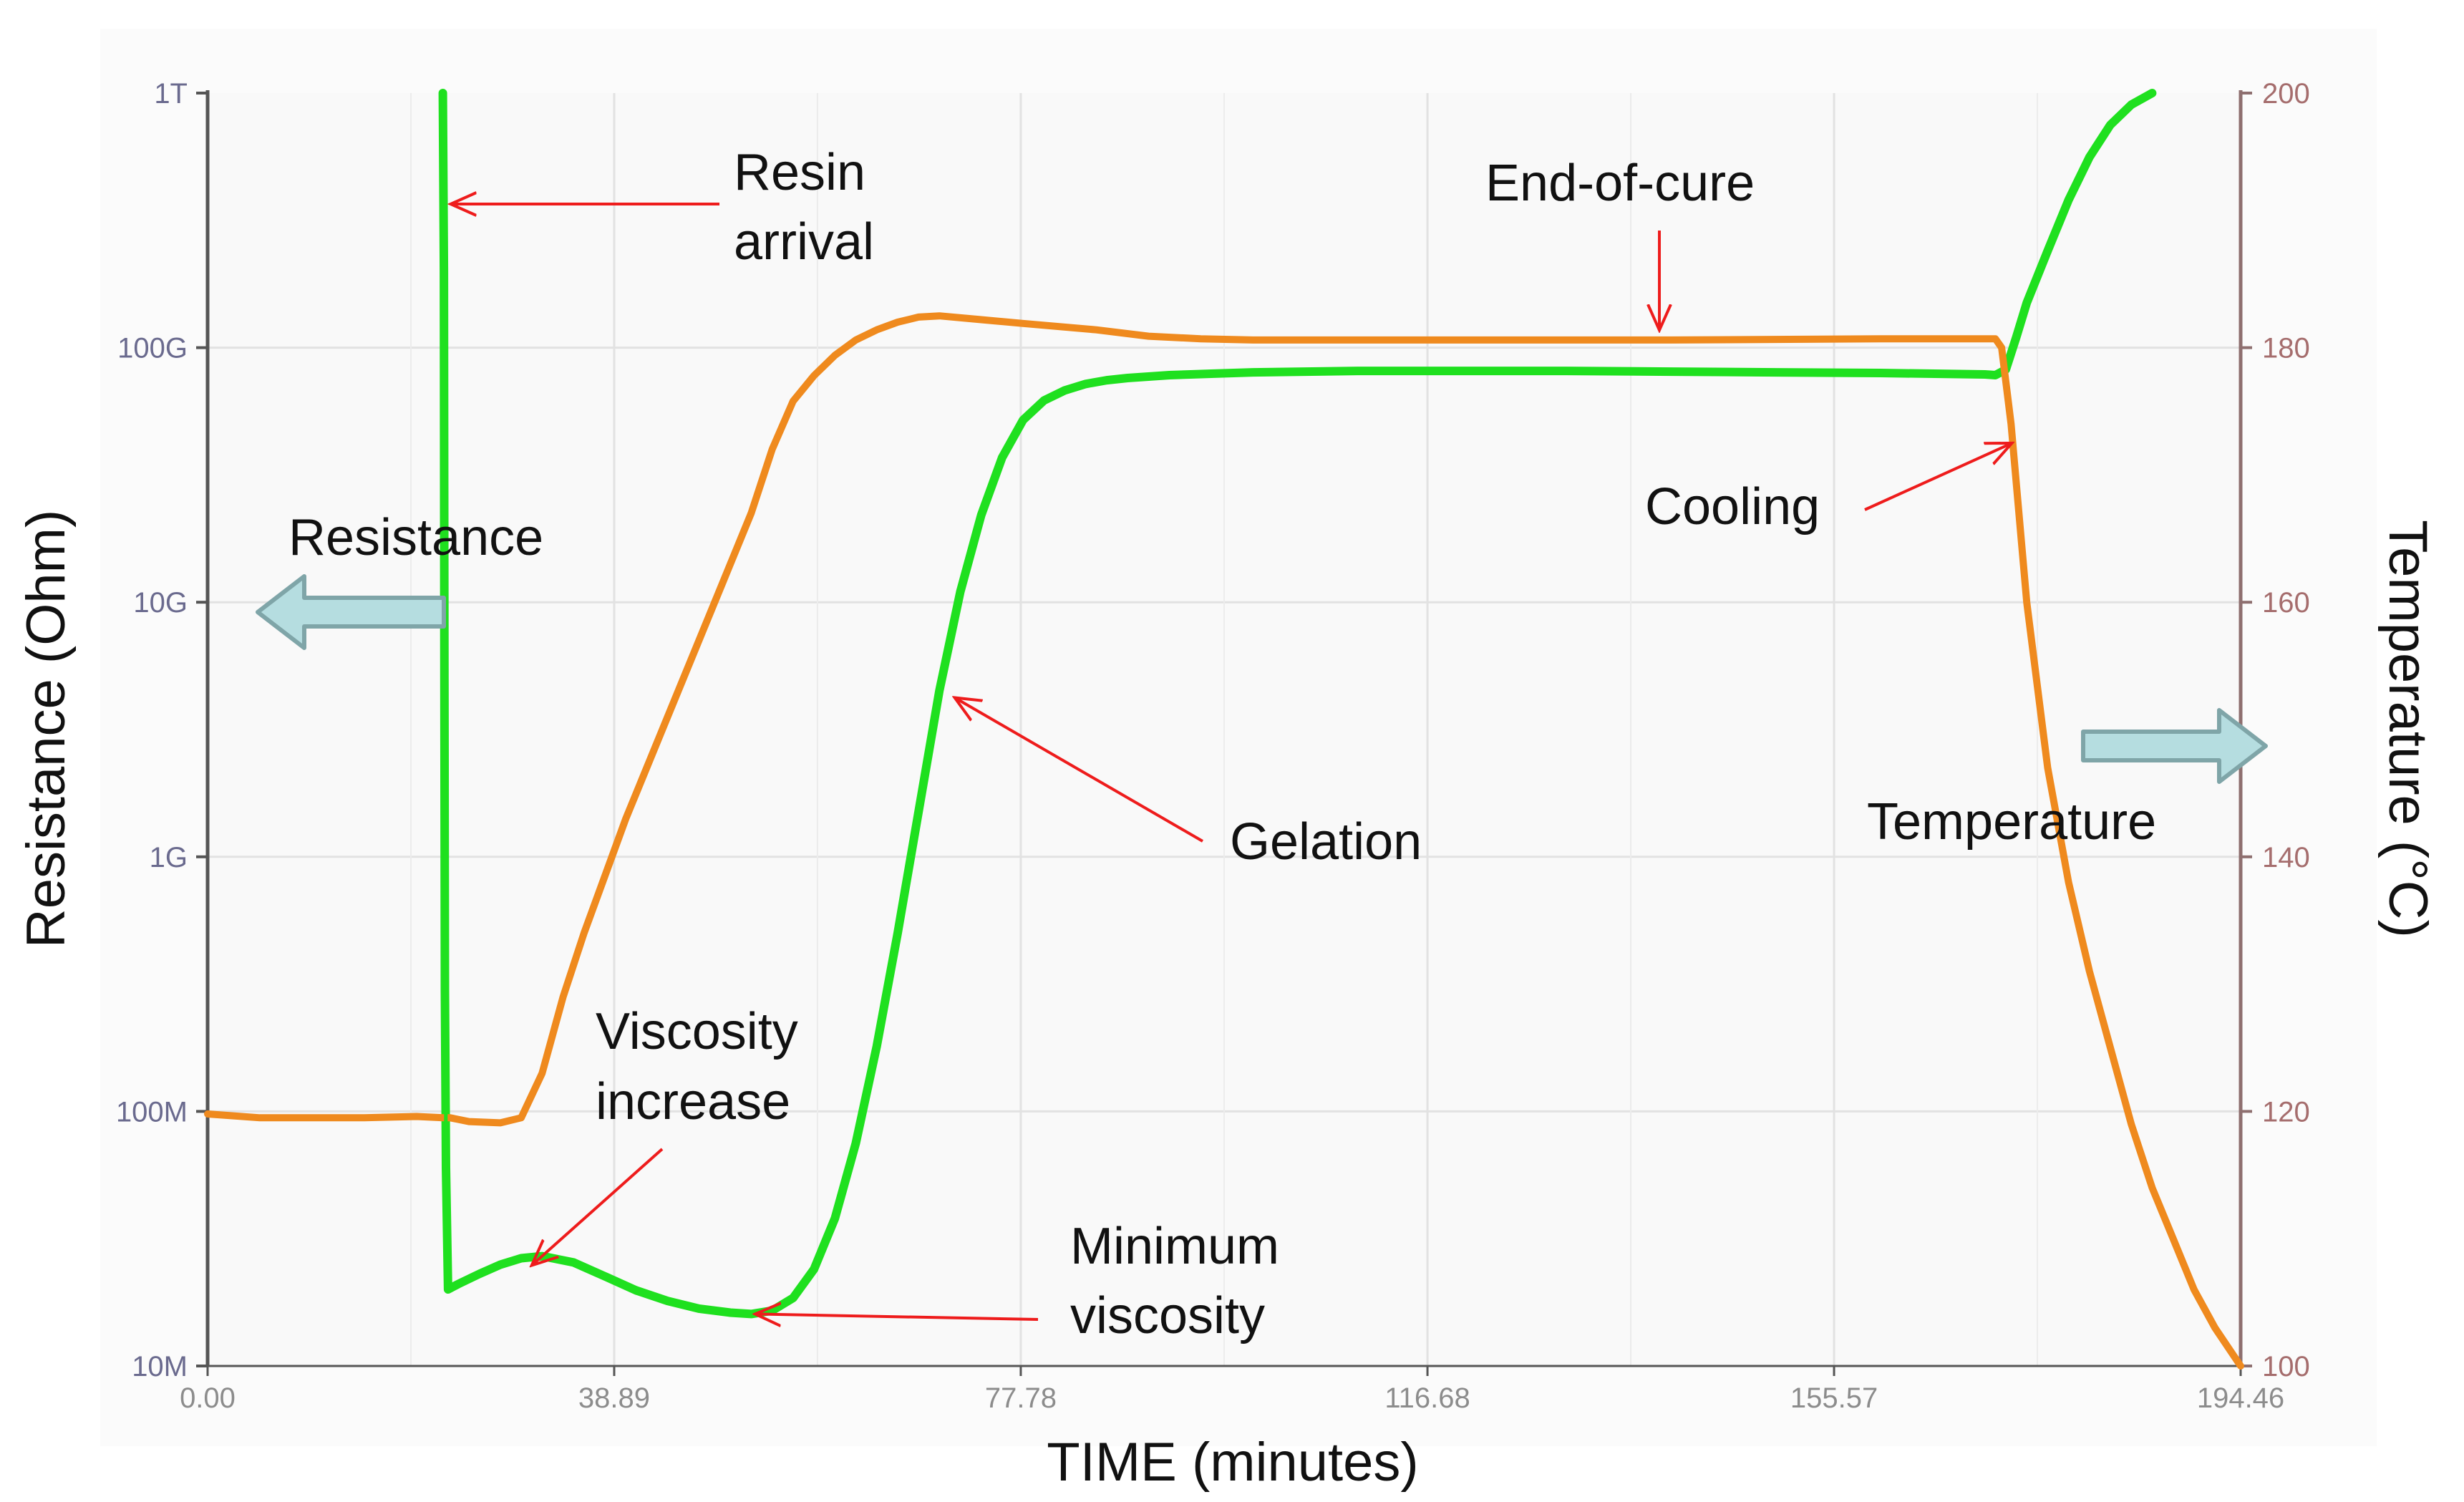 This screenshot has width=2464, height=1502. What do you see at coordinates (351, 612) in the screenshot?
I see `resistance-axis-arrow-icon` at bounding box center [351, 612].